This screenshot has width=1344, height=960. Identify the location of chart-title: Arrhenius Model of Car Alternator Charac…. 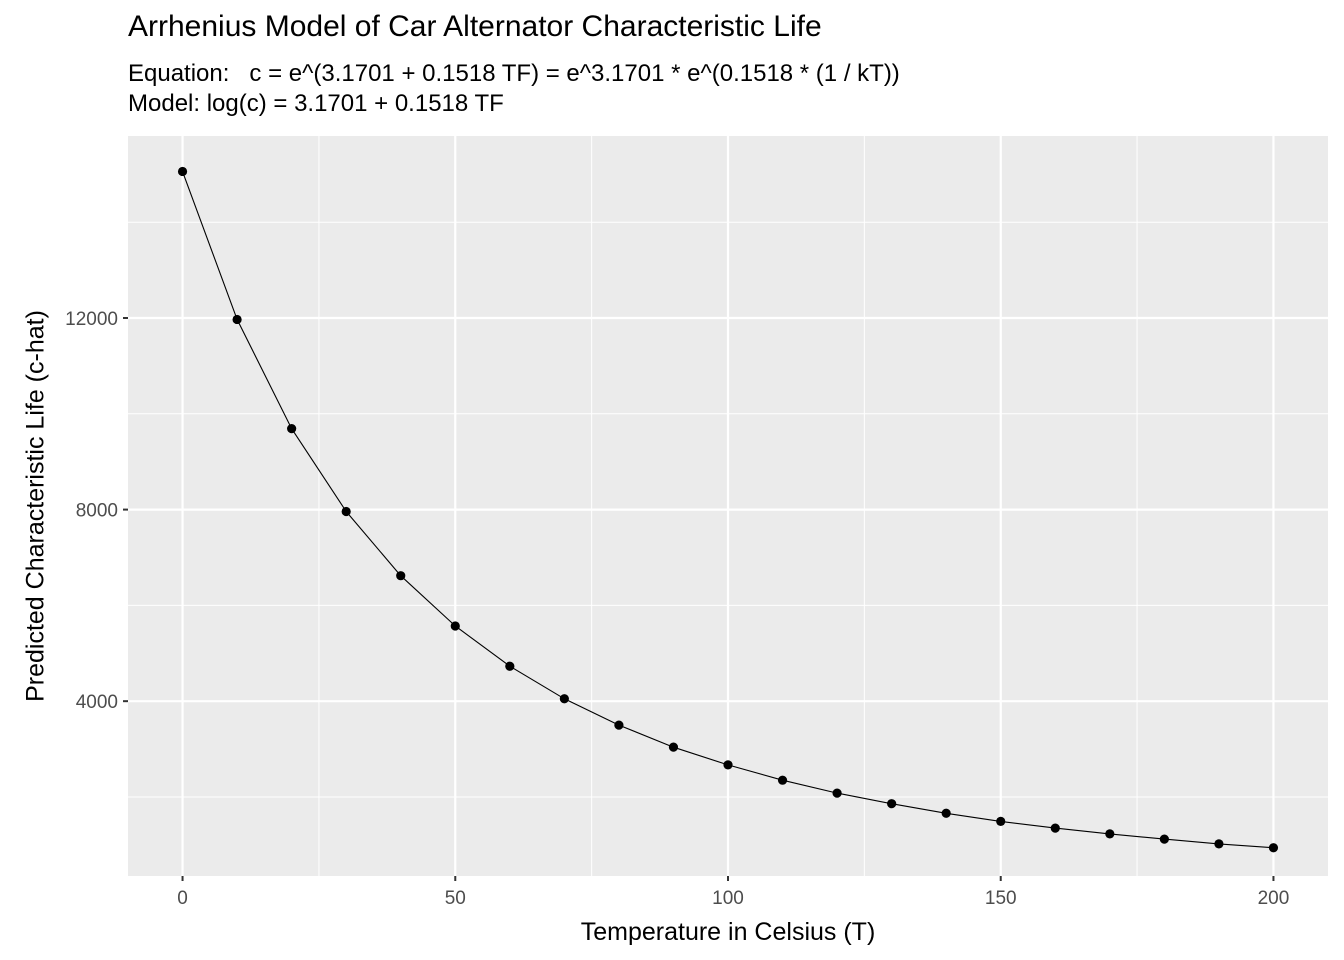
(475, 26).